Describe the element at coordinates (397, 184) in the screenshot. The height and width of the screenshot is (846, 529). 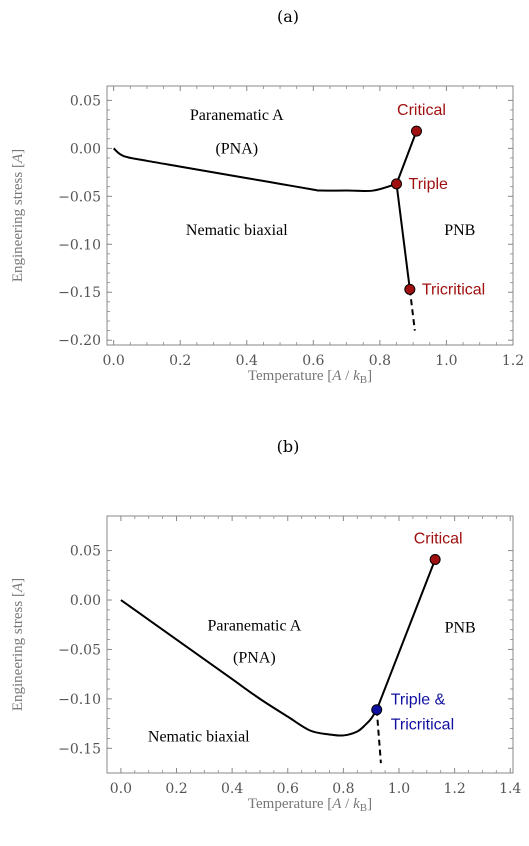
I see `point-marker-triple` at that location.